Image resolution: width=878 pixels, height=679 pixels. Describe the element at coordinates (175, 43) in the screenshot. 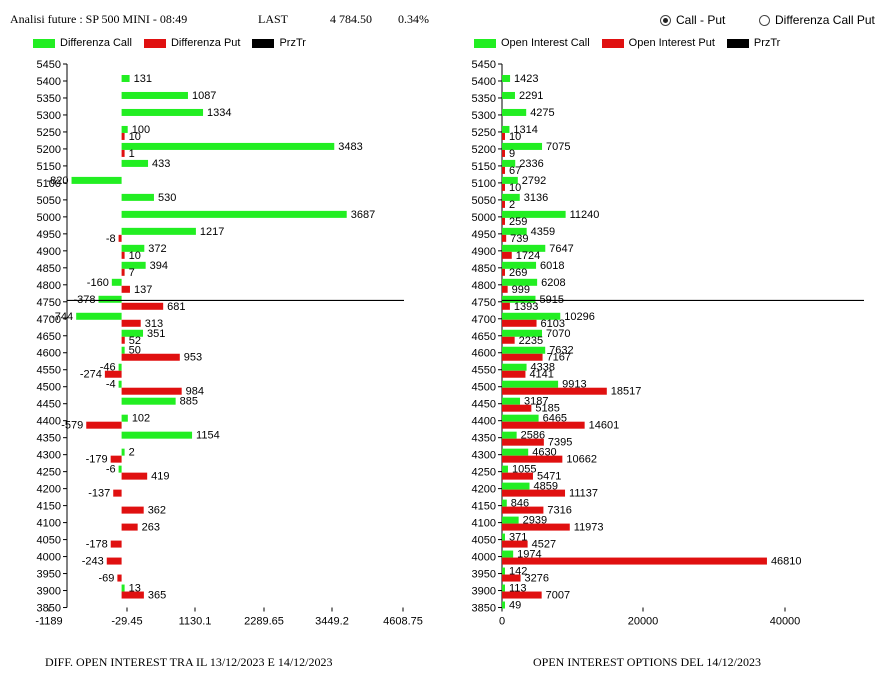

I see `legend-left: Differenza Call Differenza Put PrzTr` at that location.